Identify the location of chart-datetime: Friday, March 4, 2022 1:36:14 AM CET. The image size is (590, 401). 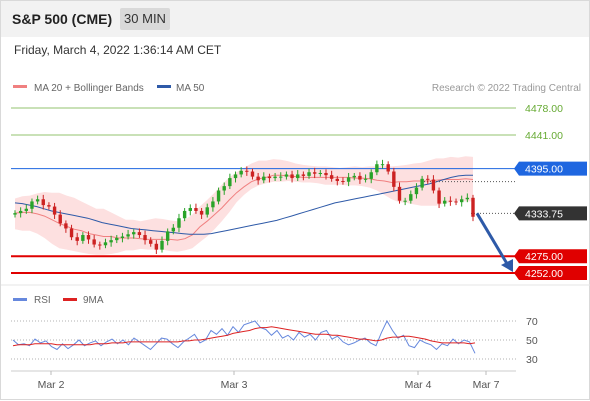
(118, 50).